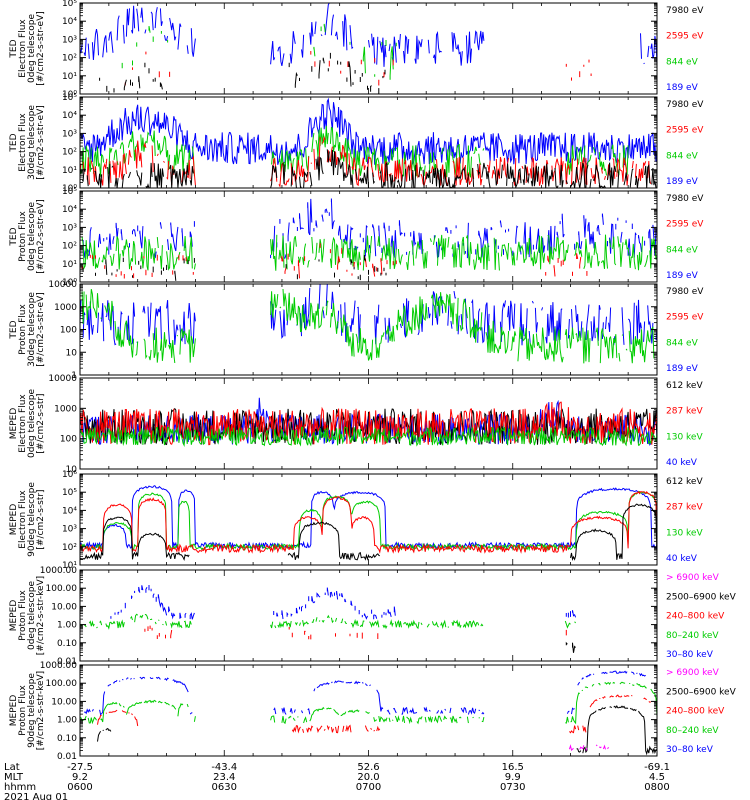  Describe the element at coordinates (657, 767) in the screenshot. I see `x-tick-label: -69.1` at that location.